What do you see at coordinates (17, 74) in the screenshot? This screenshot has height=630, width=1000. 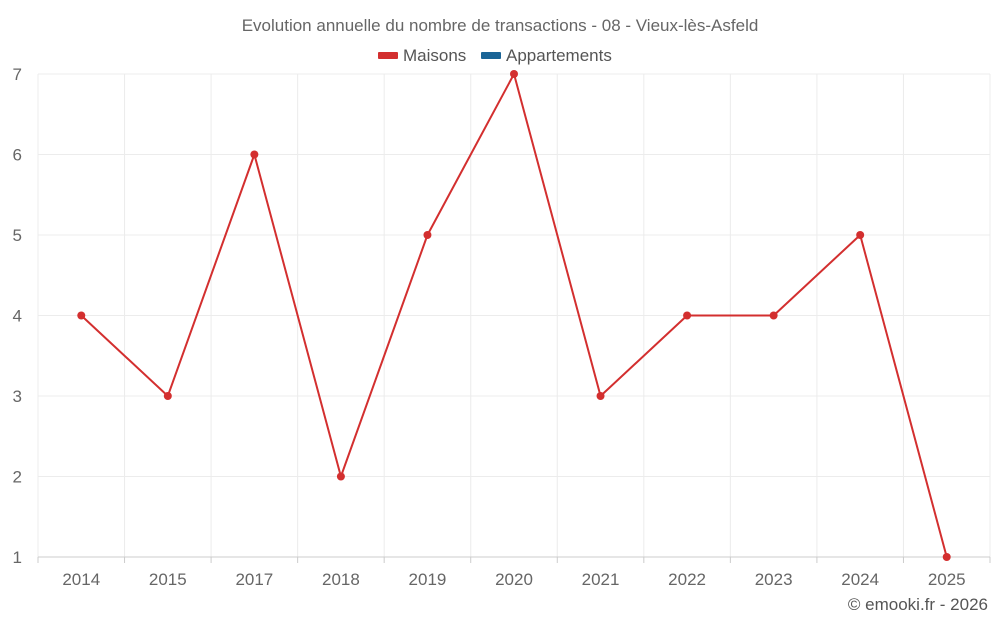 I see `y-tick-label: 7` at bounding box center [17, 74].